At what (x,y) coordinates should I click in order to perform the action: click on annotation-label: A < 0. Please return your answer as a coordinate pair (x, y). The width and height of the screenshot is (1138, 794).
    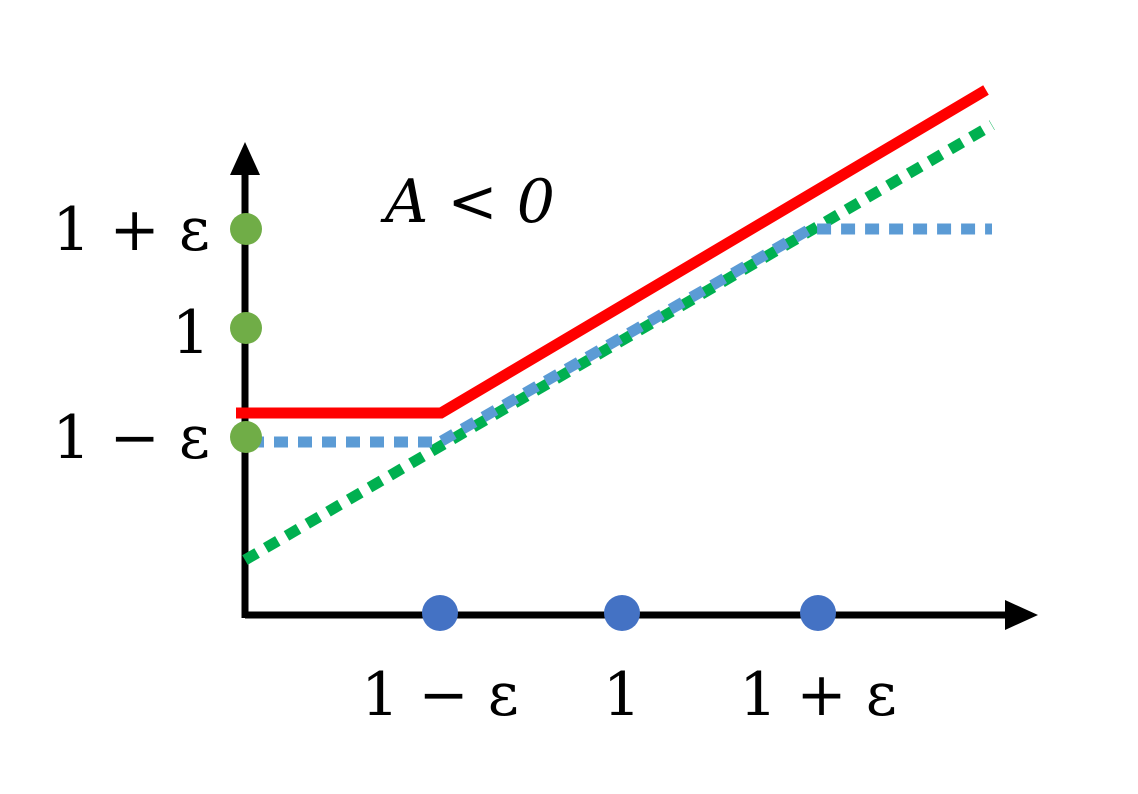
    Looking at the image, I should click on (467, 202).